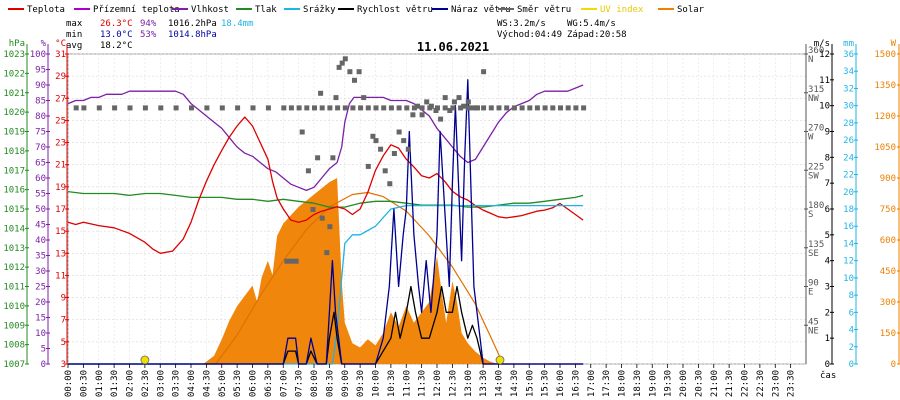 This screenshot has height=400, width=900. What do you see at coordinates (827, 288) in the screenshot?
I see `axis-ms-tick-label: 3` at bounding box center [827, 288].